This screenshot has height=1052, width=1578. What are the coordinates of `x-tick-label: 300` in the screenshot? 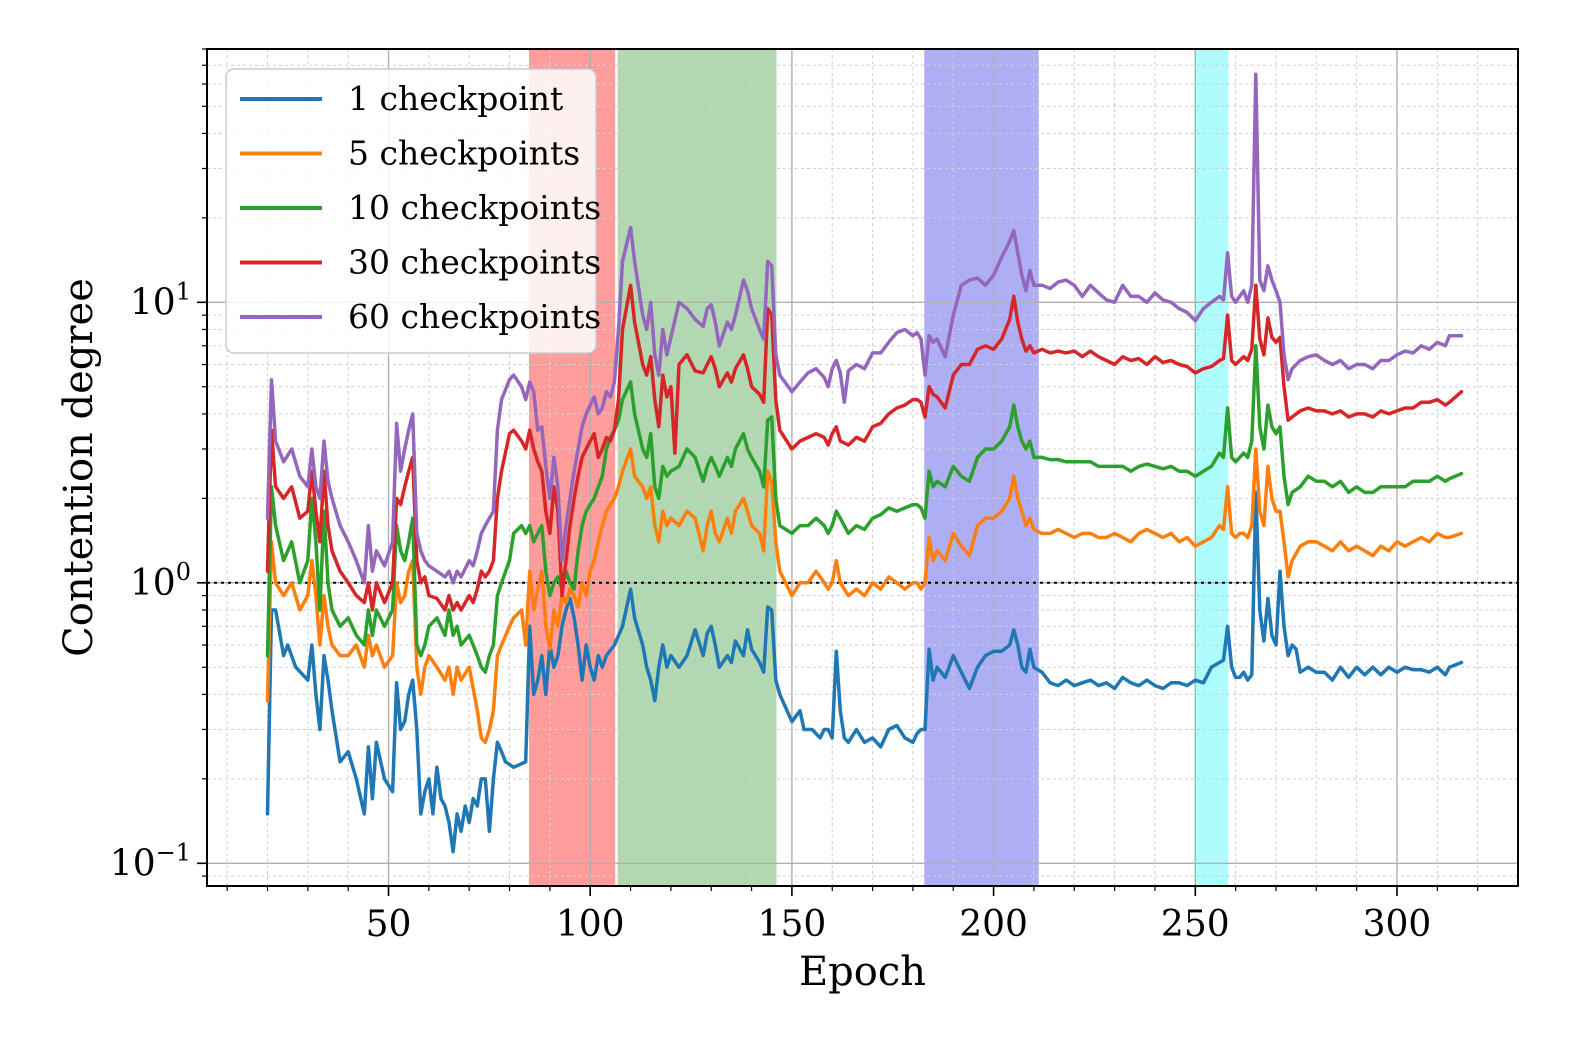 It's located at (1397, 924).